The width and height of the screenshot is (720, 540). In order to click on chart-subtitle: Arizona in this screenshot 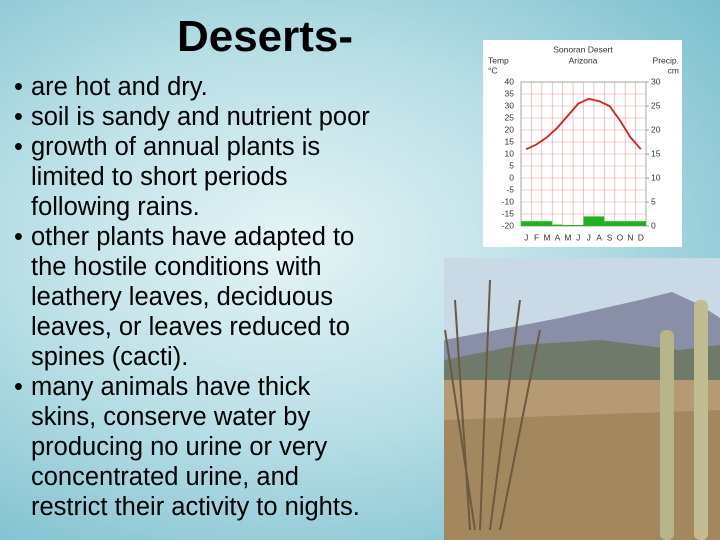, I will do `click(583, 60)`.